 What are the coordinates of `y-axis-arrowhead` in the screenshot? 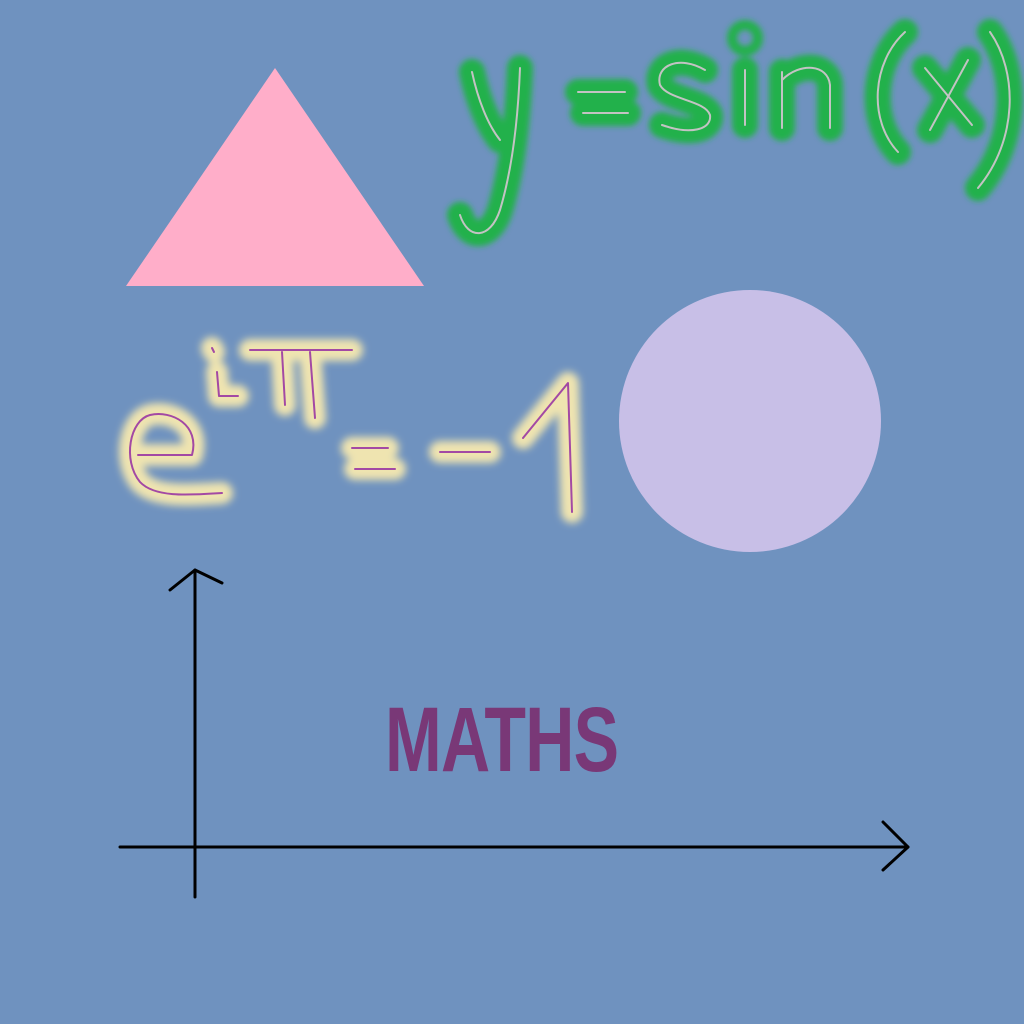 It's located at (196, 580).